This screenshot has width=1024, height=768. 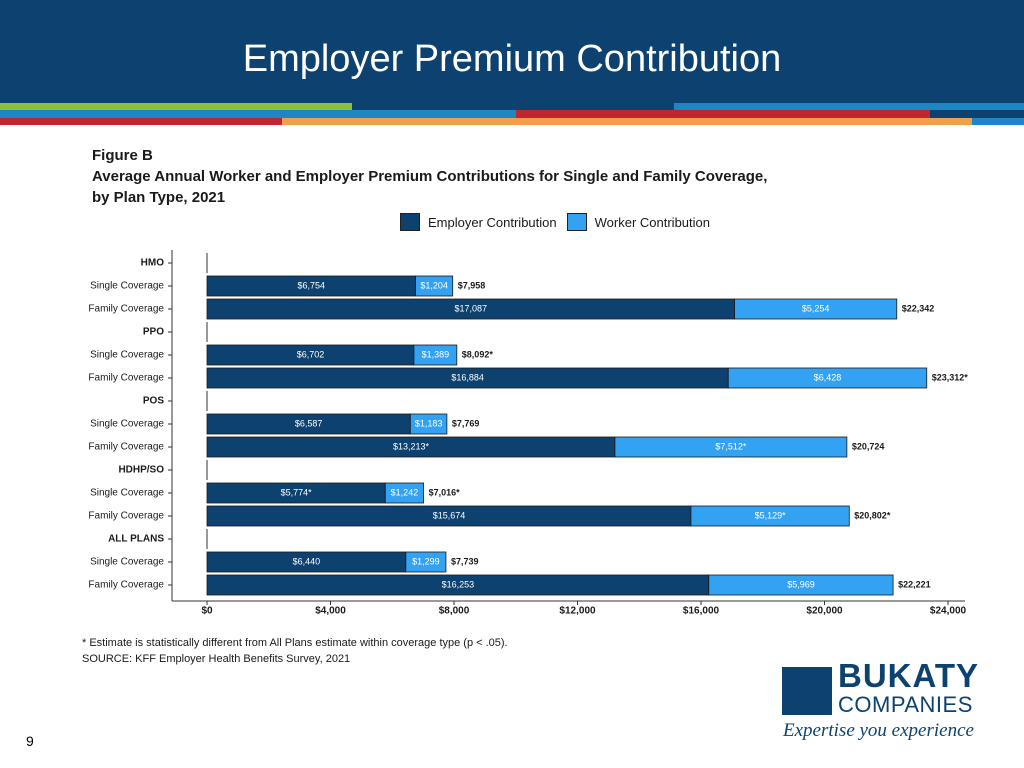 What do you see at coordinates (466, 423) in the screenshot?
I see `total-value-label: $7,769` at bounding box center [466, 423].